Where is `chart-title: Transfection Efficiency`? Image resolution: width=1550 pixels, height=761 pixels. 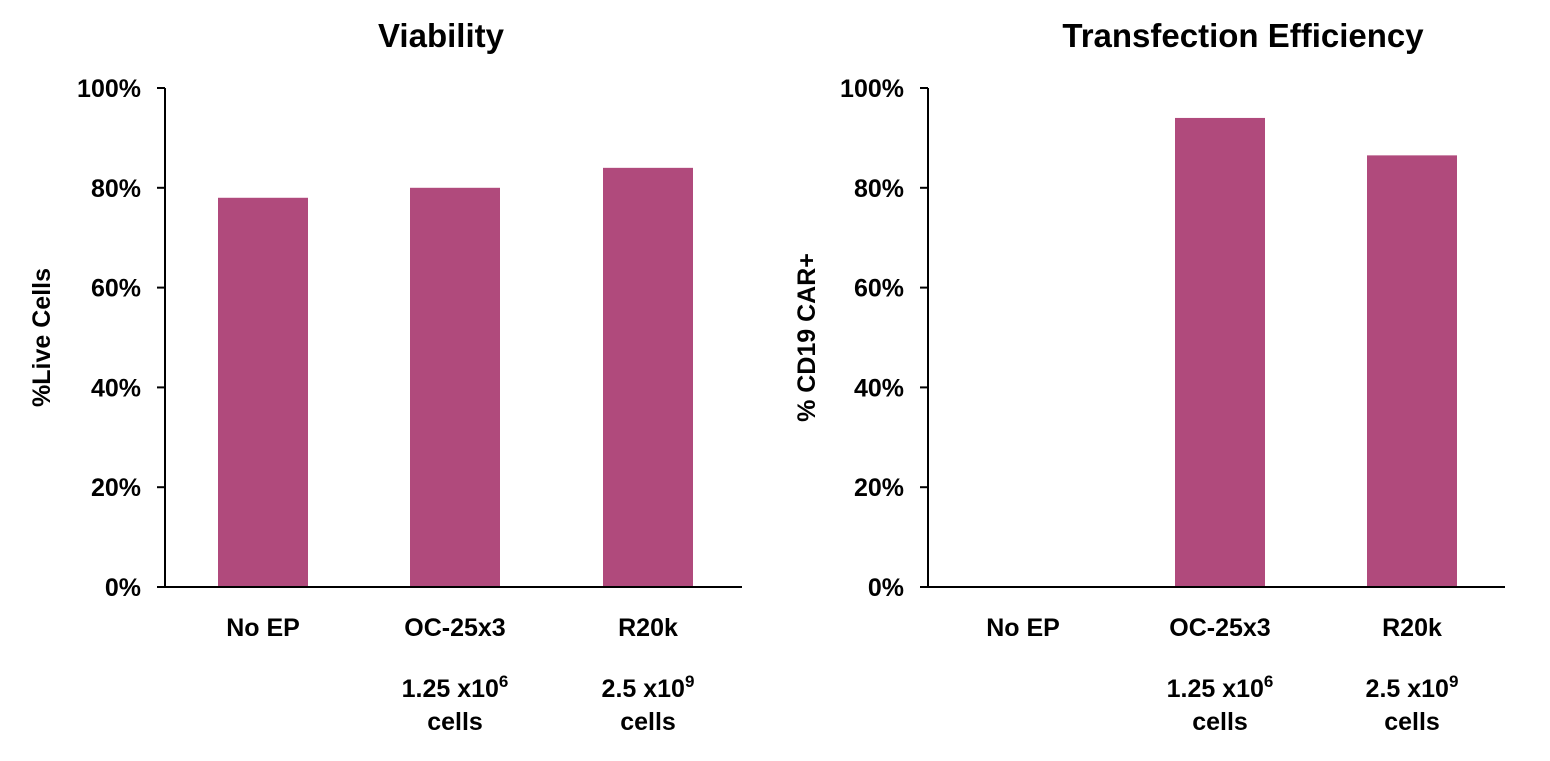
chart-title: Transfection Efficiency is located at coordinates (1243, 35).